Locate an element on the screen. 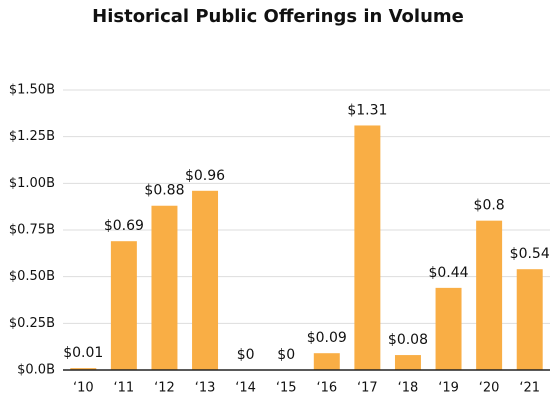 The height and width of the screenshot is (402, 555). data-label: $1.31 is located at coordinates (367, 110).